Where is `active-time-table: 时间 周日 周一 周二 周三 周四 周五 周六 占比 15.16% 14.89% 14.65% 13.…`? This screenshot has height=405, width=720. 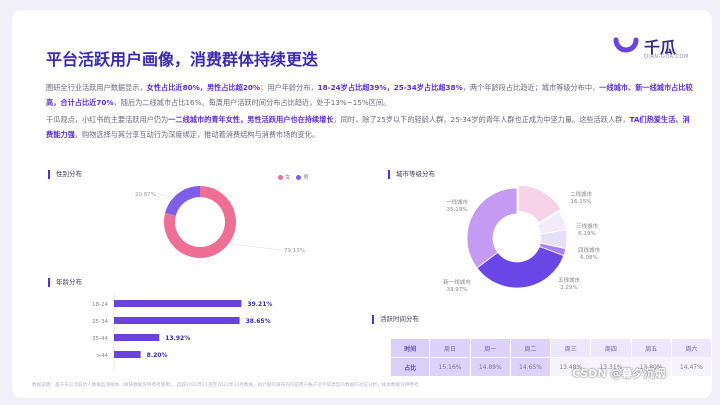
active-time-table: 时间 周日 周一 周二 周三 周四 周五 周六 占比 15.16% 14.89% 14.65% 13.… is located at coordinates (550, 357).